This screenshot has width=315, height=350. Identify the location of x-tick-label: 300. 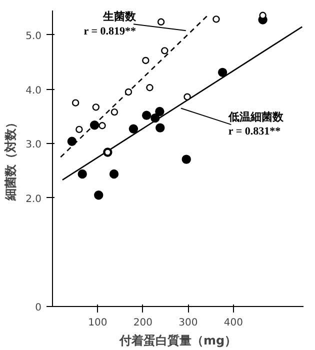
(188, 323).